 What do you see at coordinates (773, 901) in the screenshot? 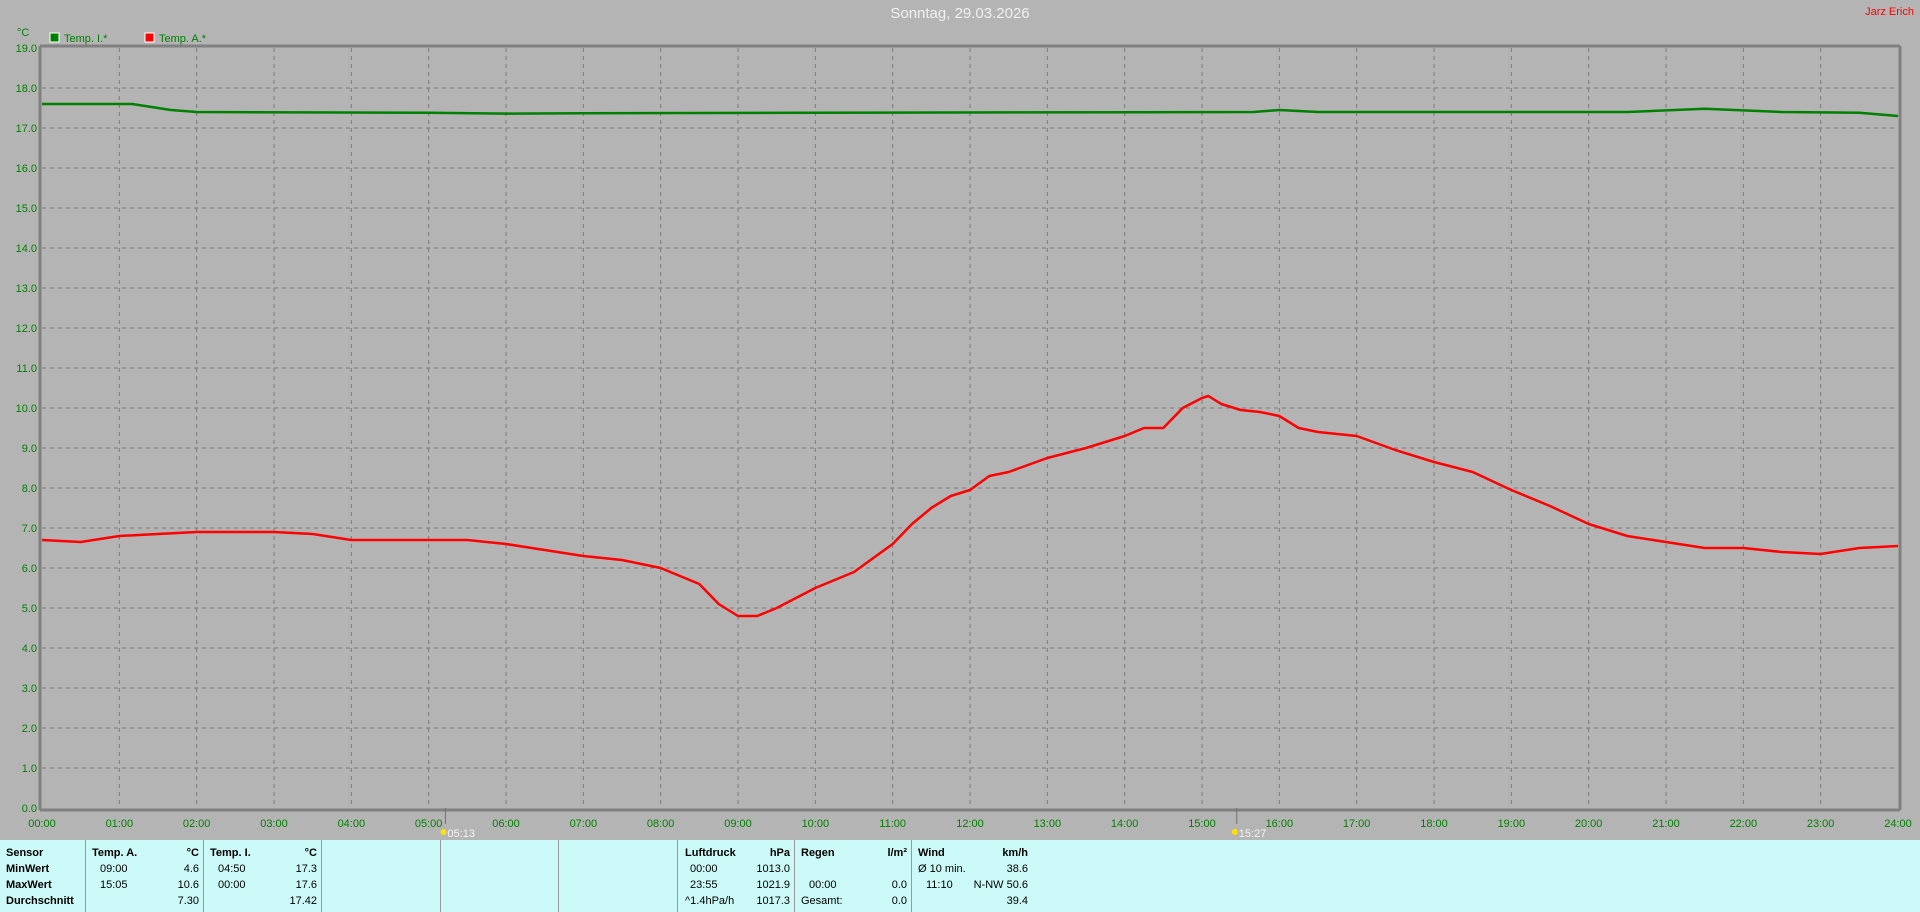
I see `pressure-avg: 1017.3` at bounding box center [773, 901].